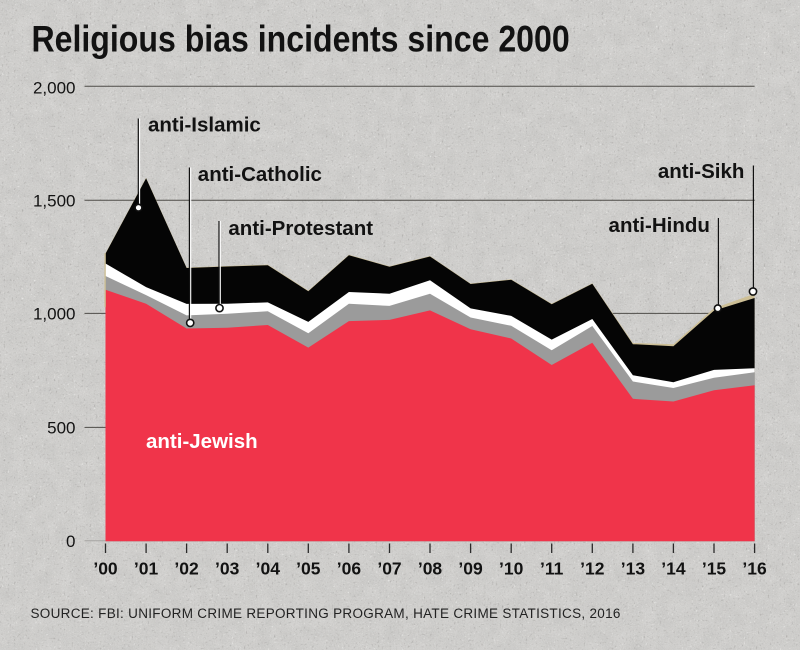 The image size is (800, 650). I want to click on svg-text: ’07, so click(389, 569).